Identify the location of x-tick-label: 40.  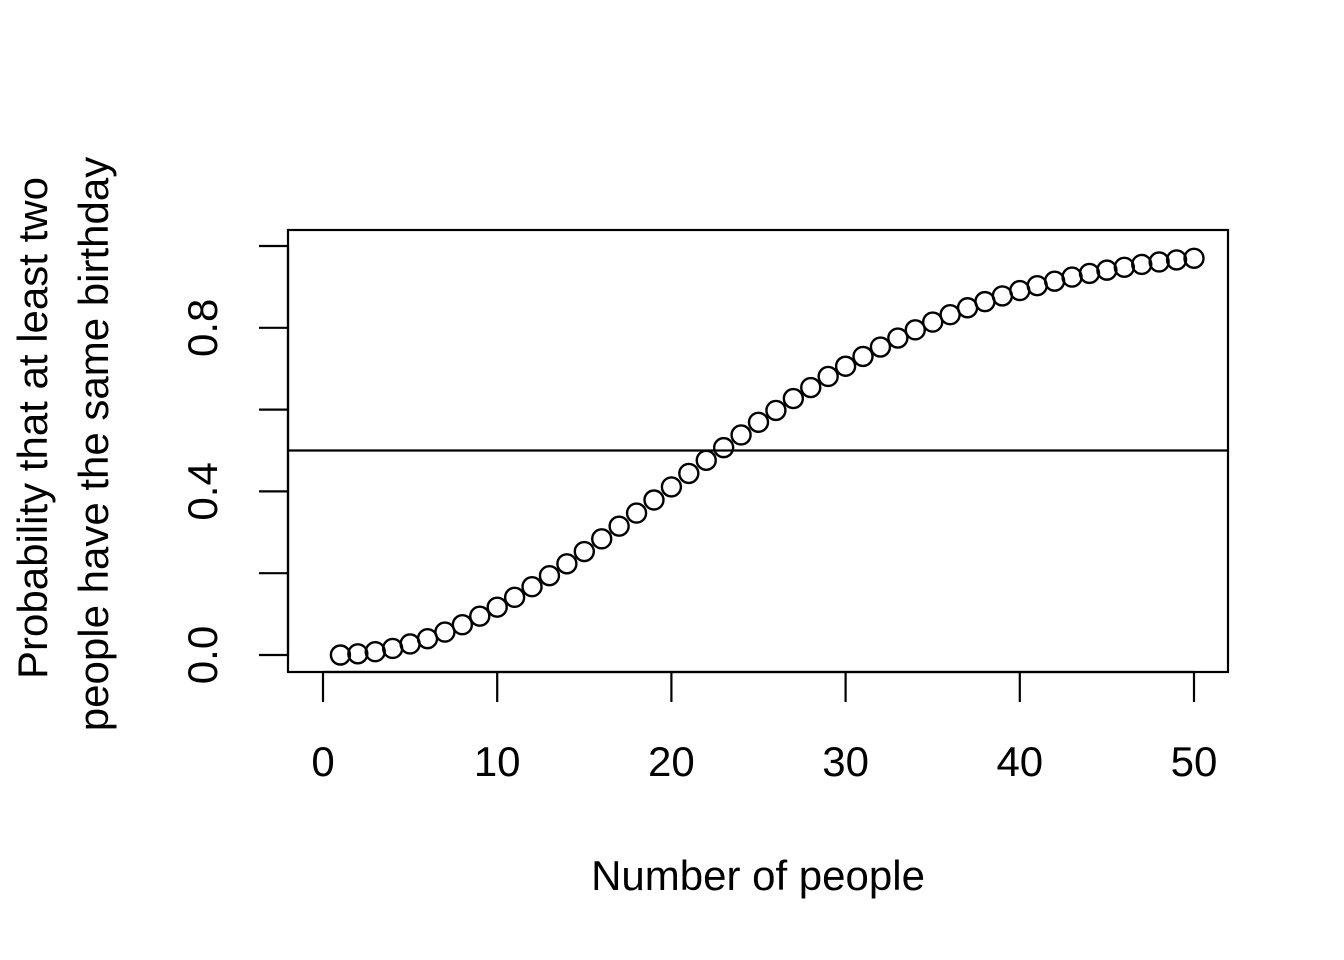
(1019, 761).